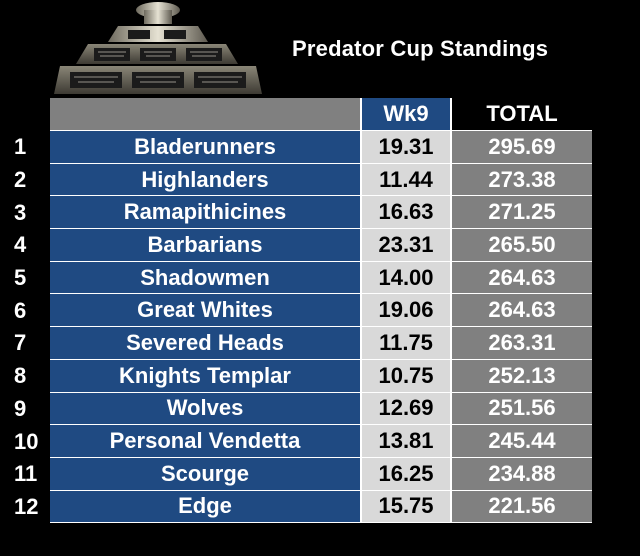 Image resolution: width=640 pixels, height=556 pixels. What do you see at coordinates (26, 474) in the screenshot?
I see `rank-cell: 11` at bounding box center [26, 474].